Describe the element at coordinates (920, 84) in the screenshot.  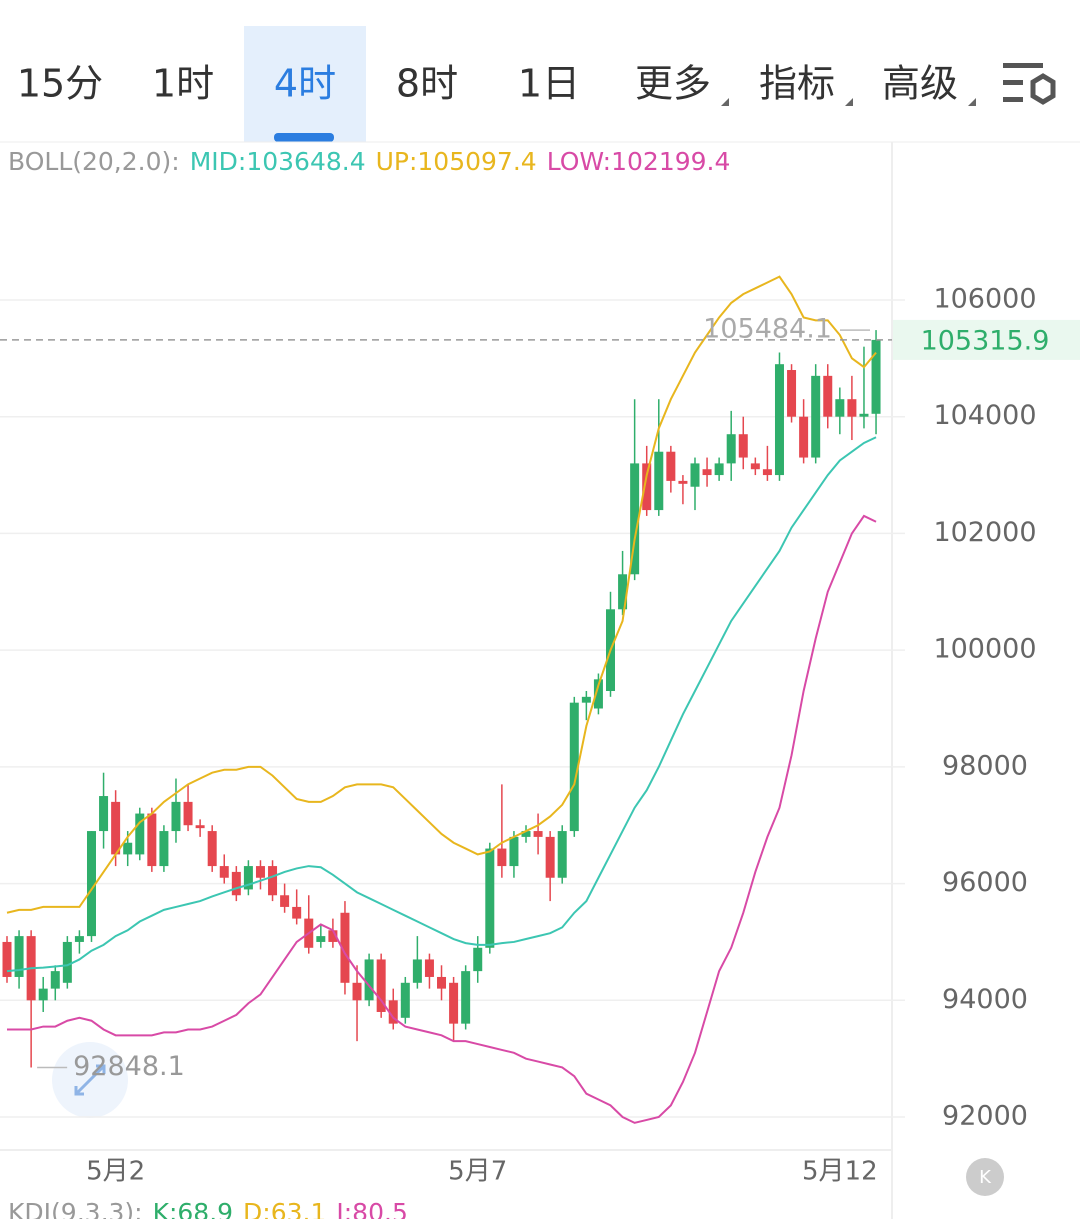
I see `tab: 高级` at that location.